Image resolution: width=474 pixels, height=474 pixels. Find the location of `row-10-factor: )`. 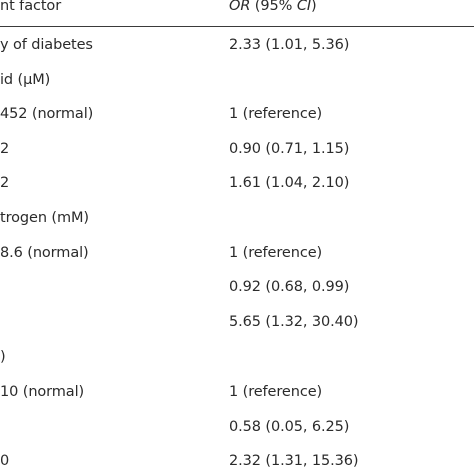

row-10-factor: ) is located at coordinates (3, 357).